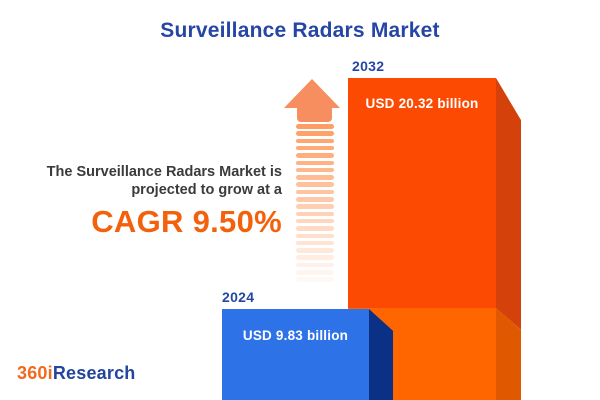  I want to click on growth-arrow-up-icon, so click(313, 183).